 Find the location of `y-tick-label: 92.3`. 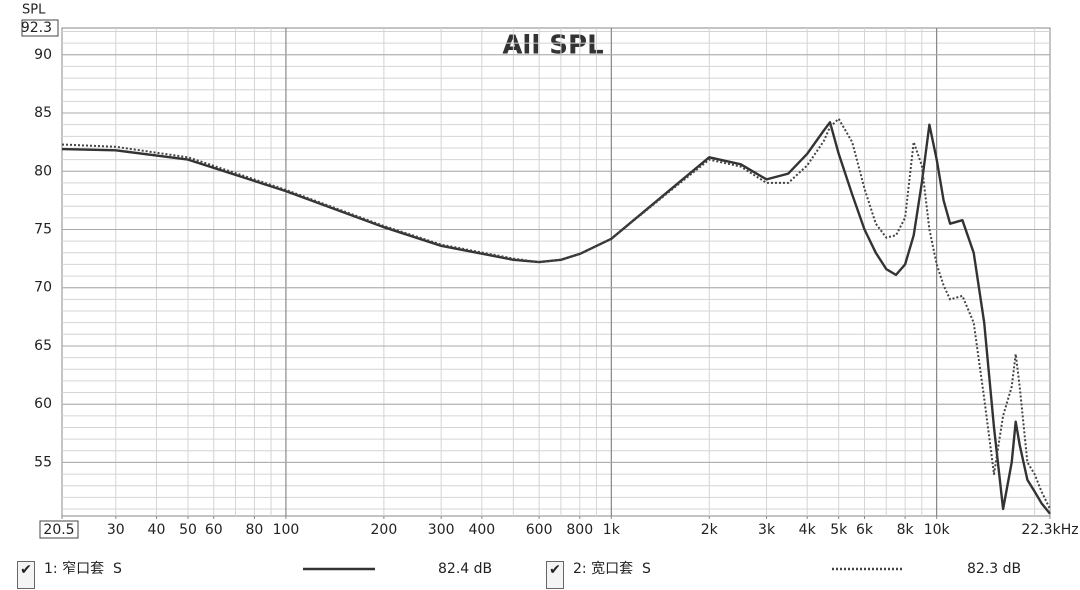

y-tick-label: 92.3 is located at coordinates (36, 28).